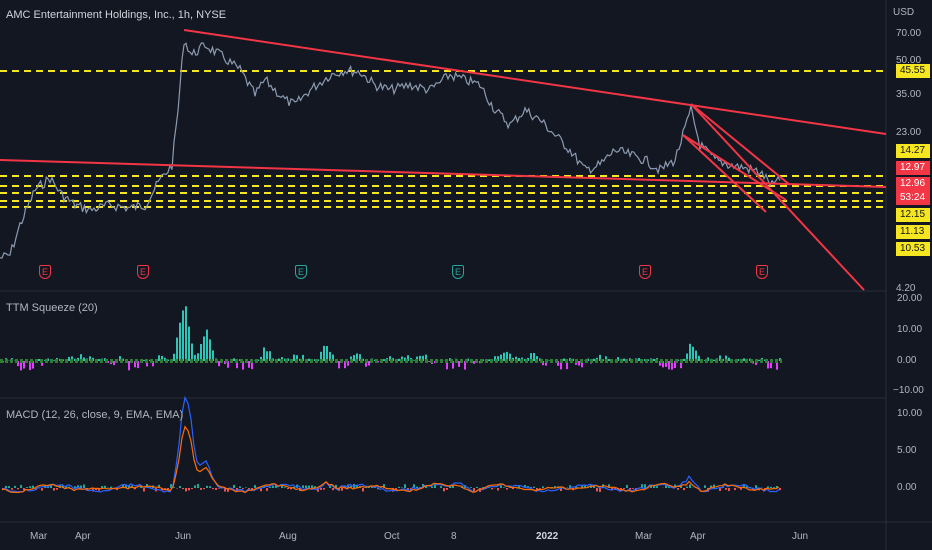 This screenshot has height=550, width=932. I want to click on macd-tick: 5.00, so click(907, 450).